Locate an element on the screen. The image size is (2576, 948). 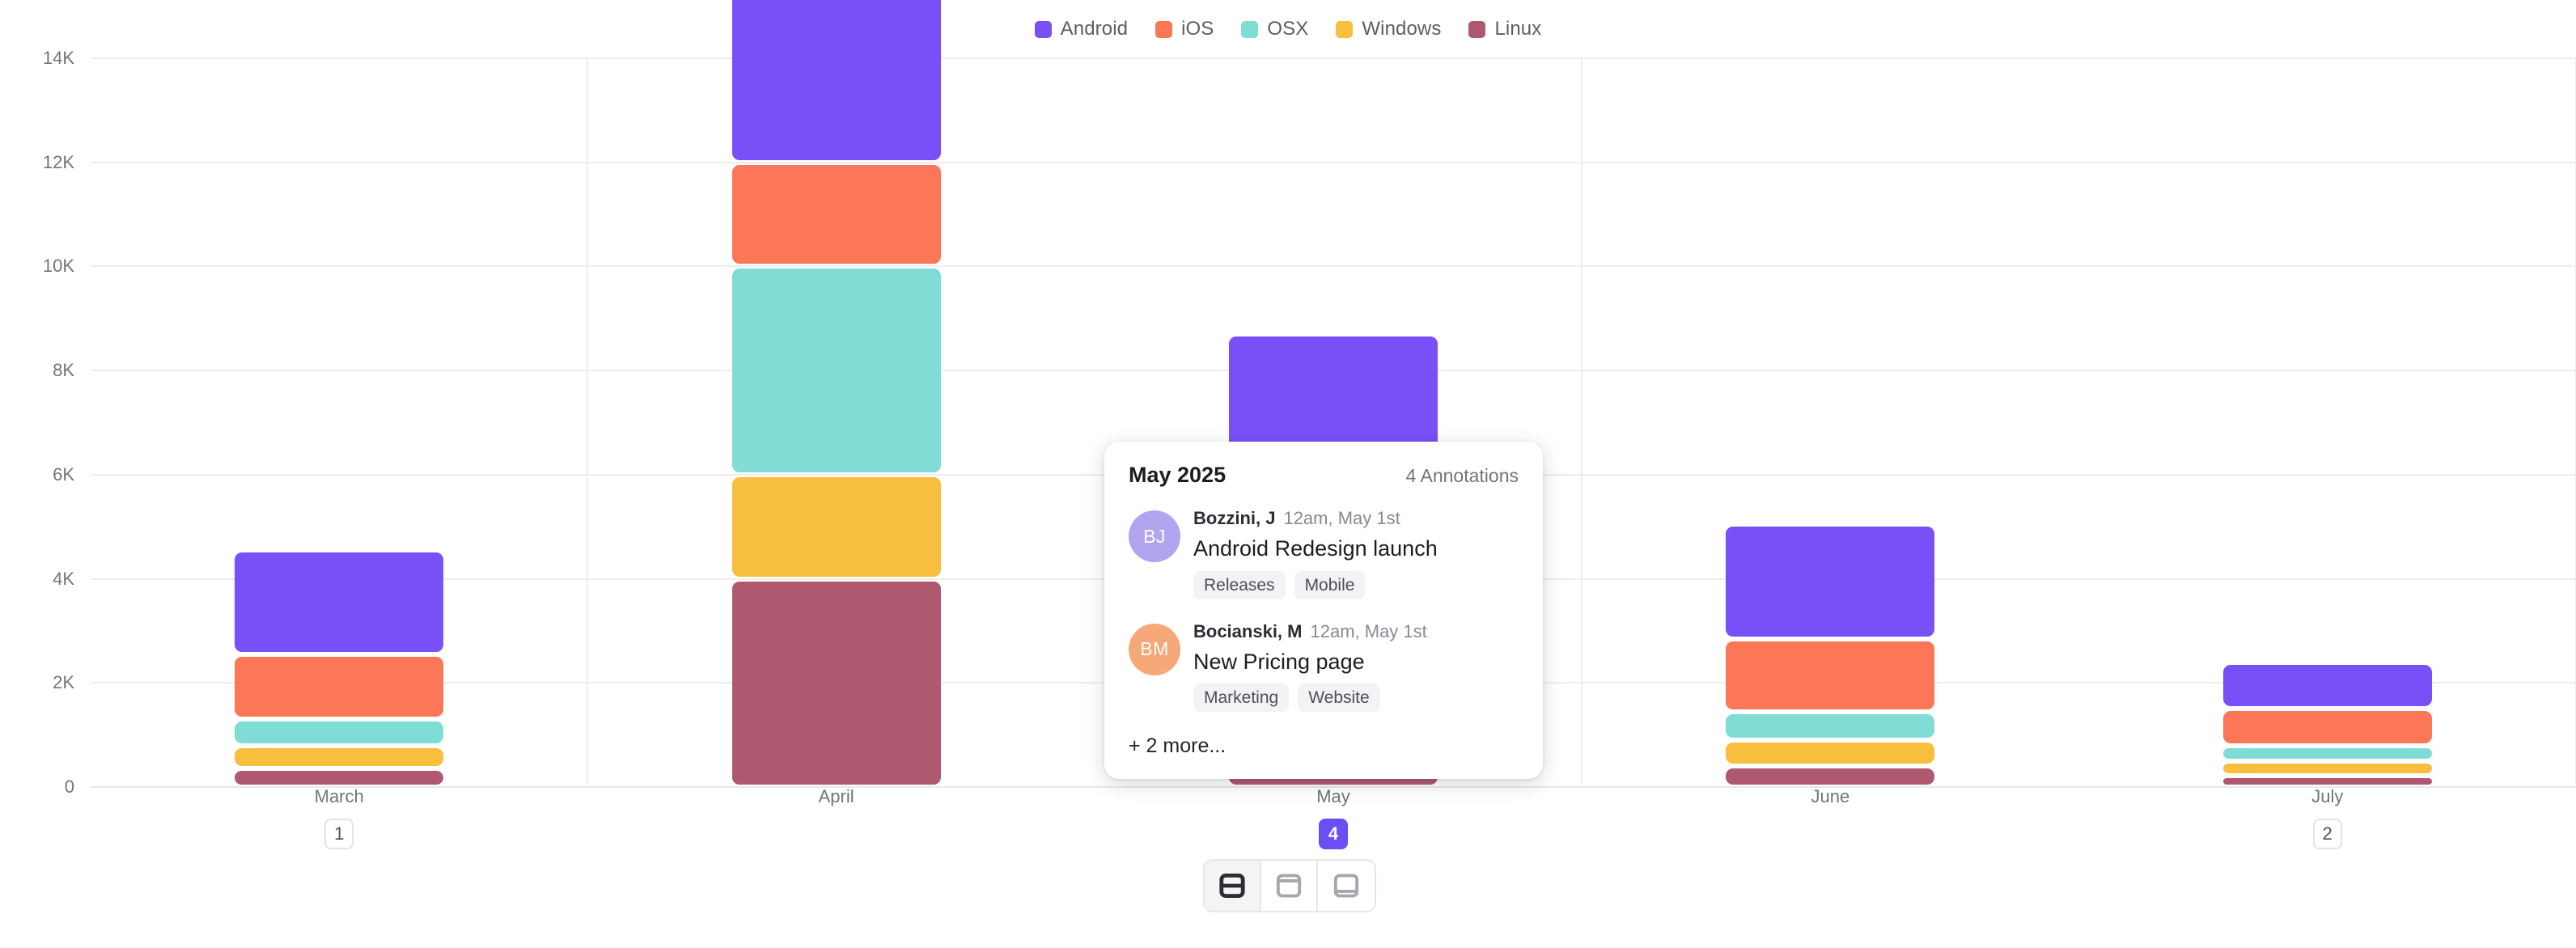
x-axis-category-july: July 2 is located at coordinates (2327, 817).